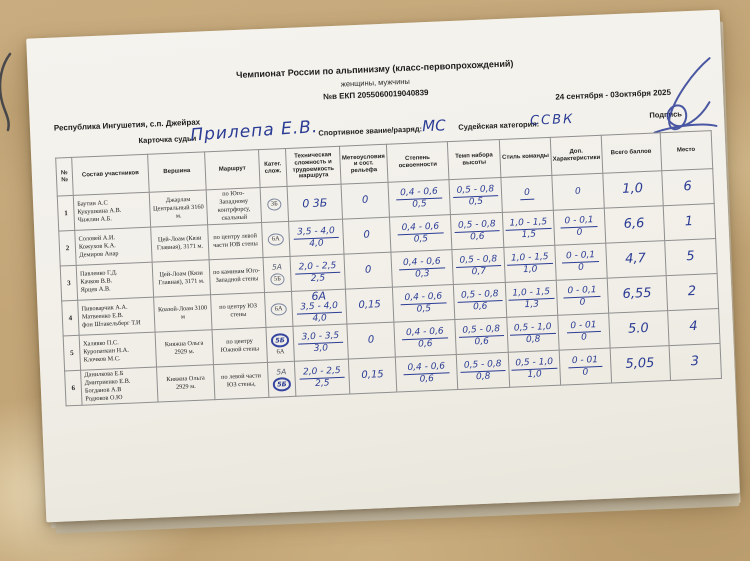 This screenshot has width=750, height=561. I want to click on col-header-style: Стиль команды, so click(525, 157).